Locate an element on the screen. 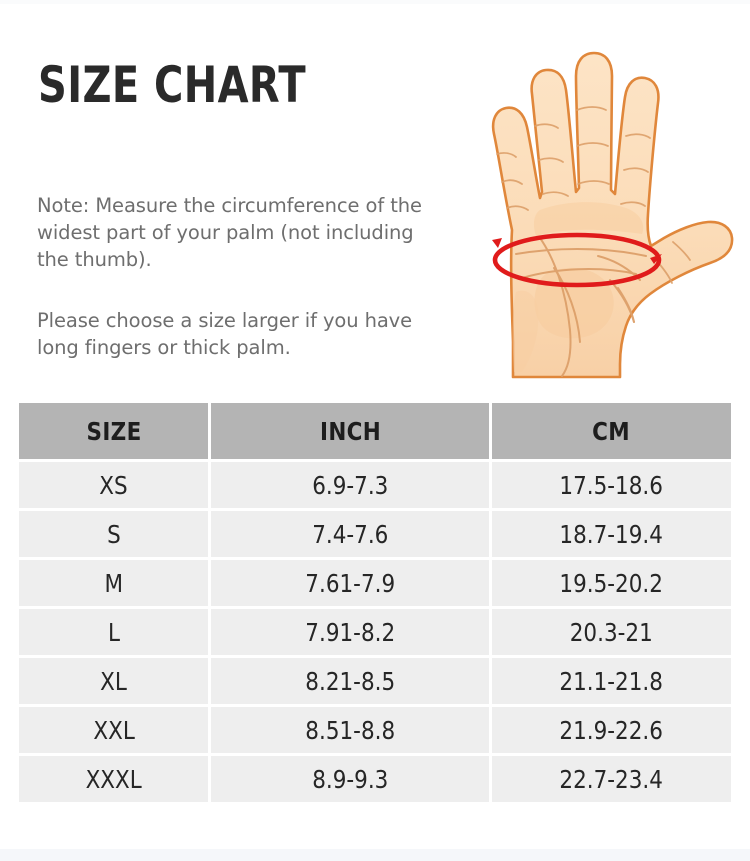 The height and width of the screenshot is (861, 750). cell-size: XXXL is located at coordinates (114, 779).